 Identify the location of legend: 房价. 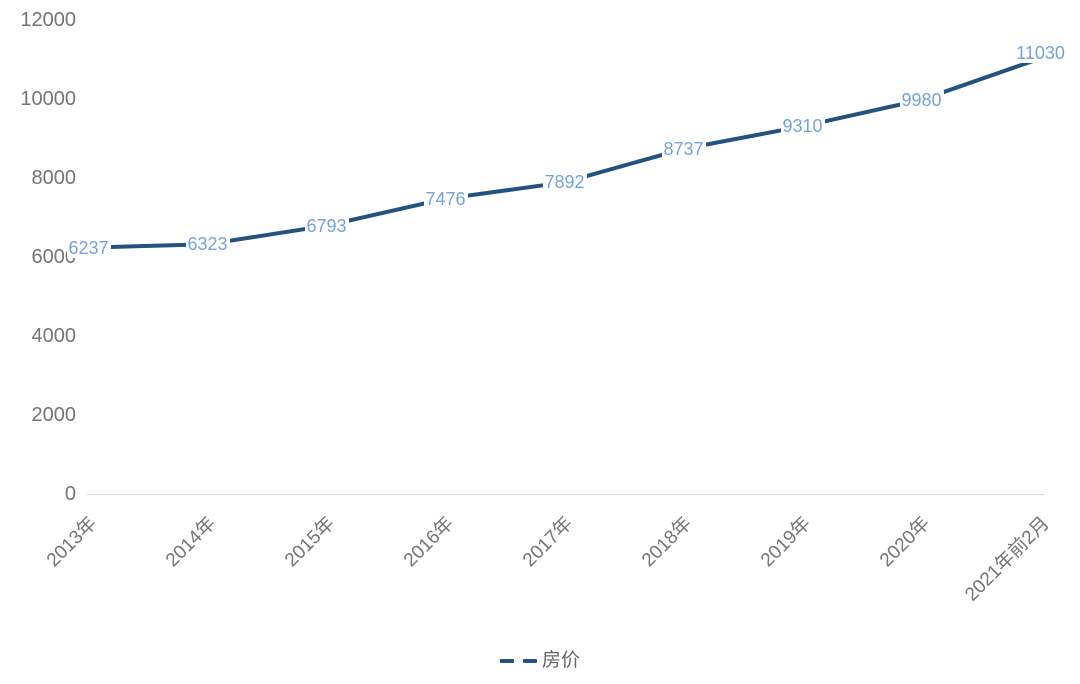
(540, 661).